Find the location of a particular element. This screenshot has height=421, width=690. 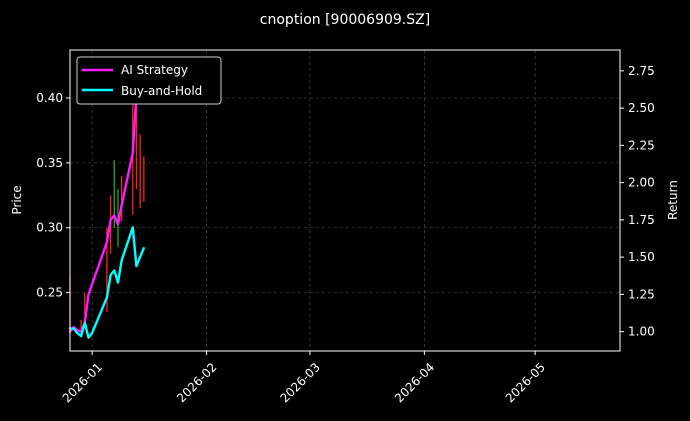

y-right-tick-label-5: 2.25 is located at coordinates (641, 145).